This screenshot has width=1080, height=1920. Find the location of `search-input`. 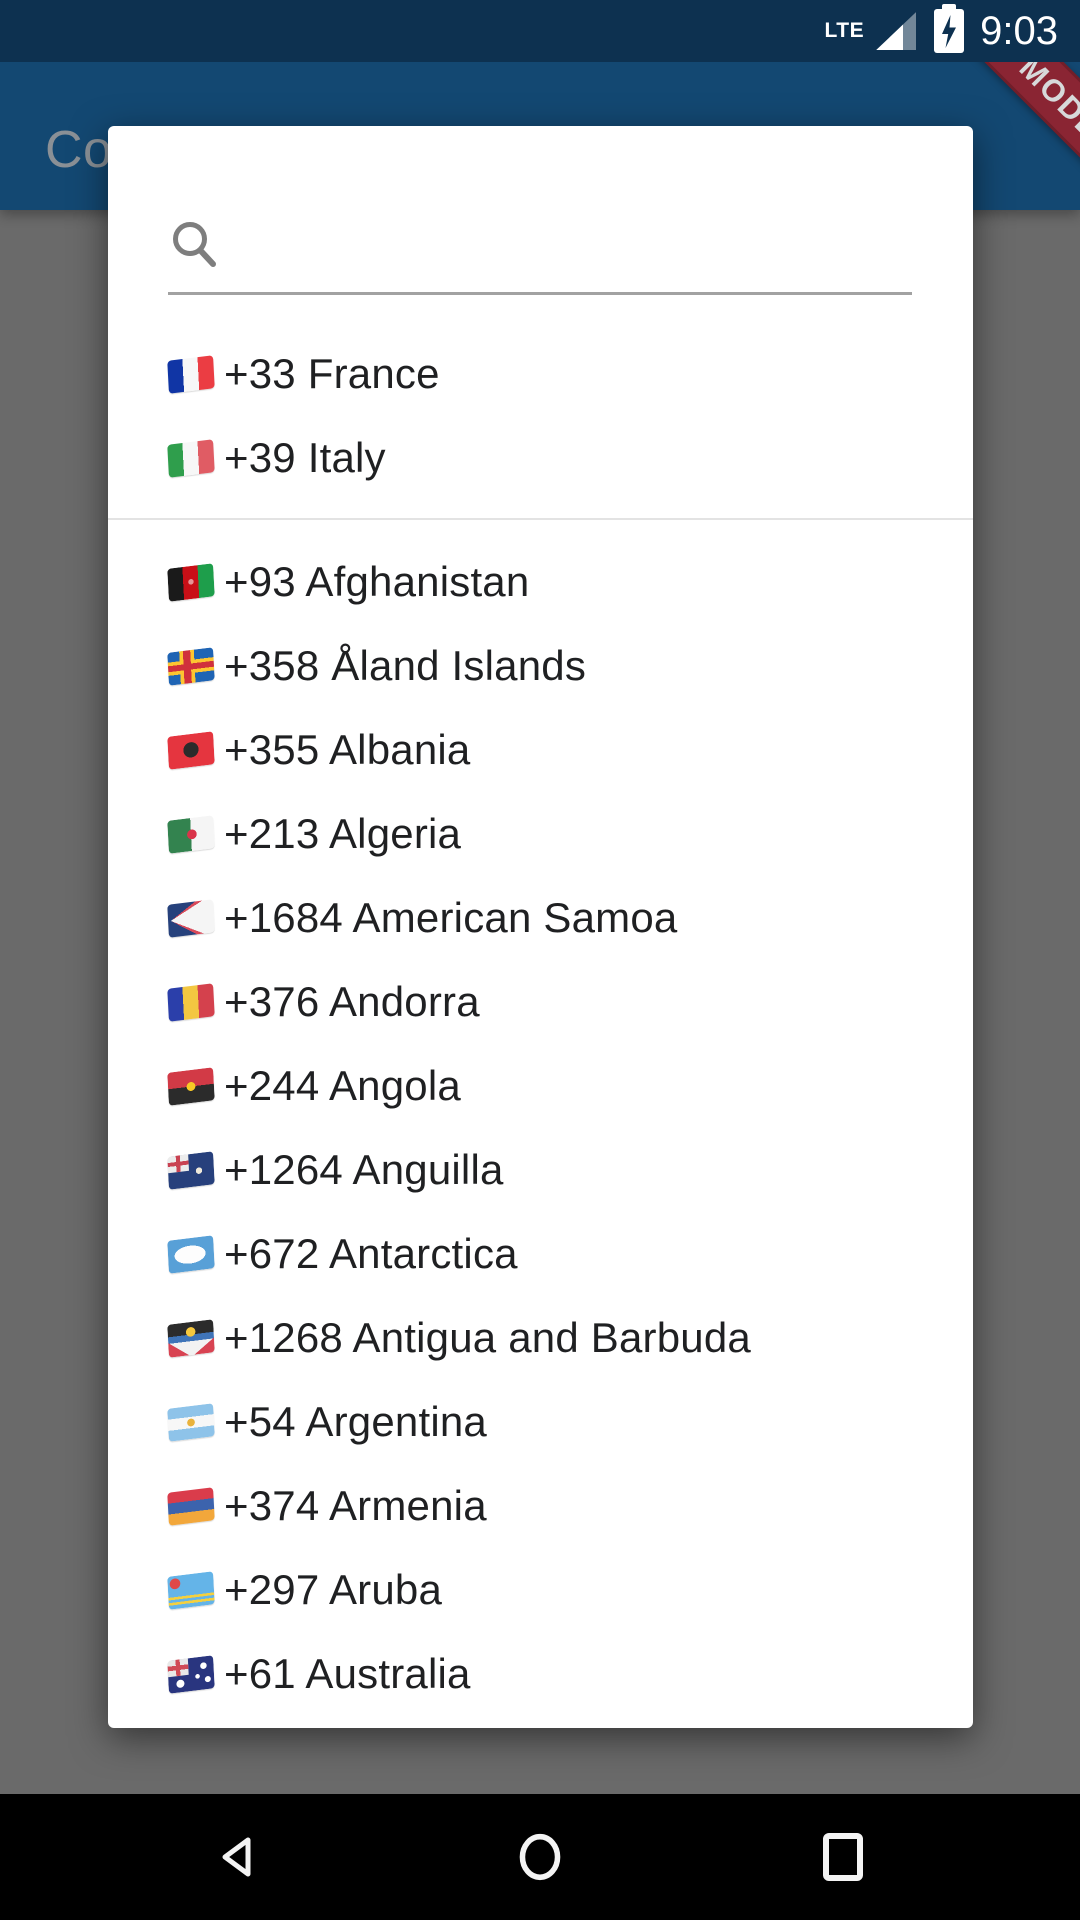

search-input is located at coordinates (540, 242).